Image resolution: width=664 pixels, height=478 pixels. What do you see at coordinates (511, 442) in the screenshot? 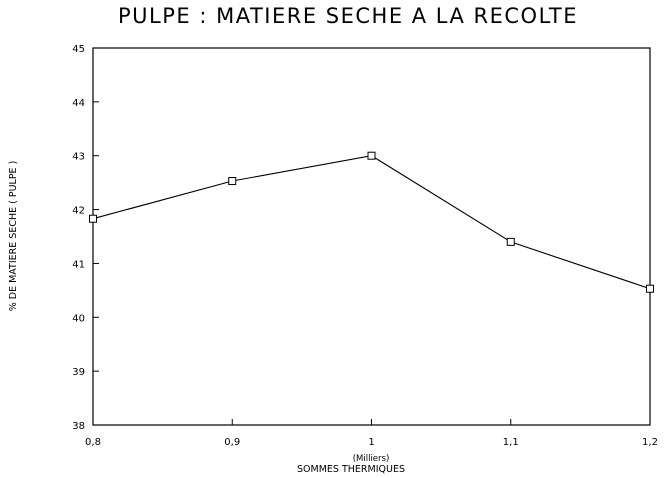
I see `x-tick-label: 1,1` at bounding box center [511, 442].